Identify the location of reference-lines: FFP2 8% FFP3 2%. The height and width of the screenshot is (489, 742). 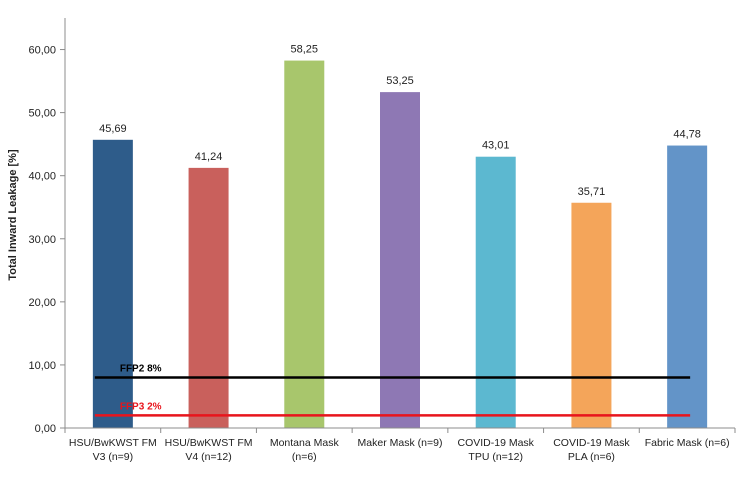
(392, 390).